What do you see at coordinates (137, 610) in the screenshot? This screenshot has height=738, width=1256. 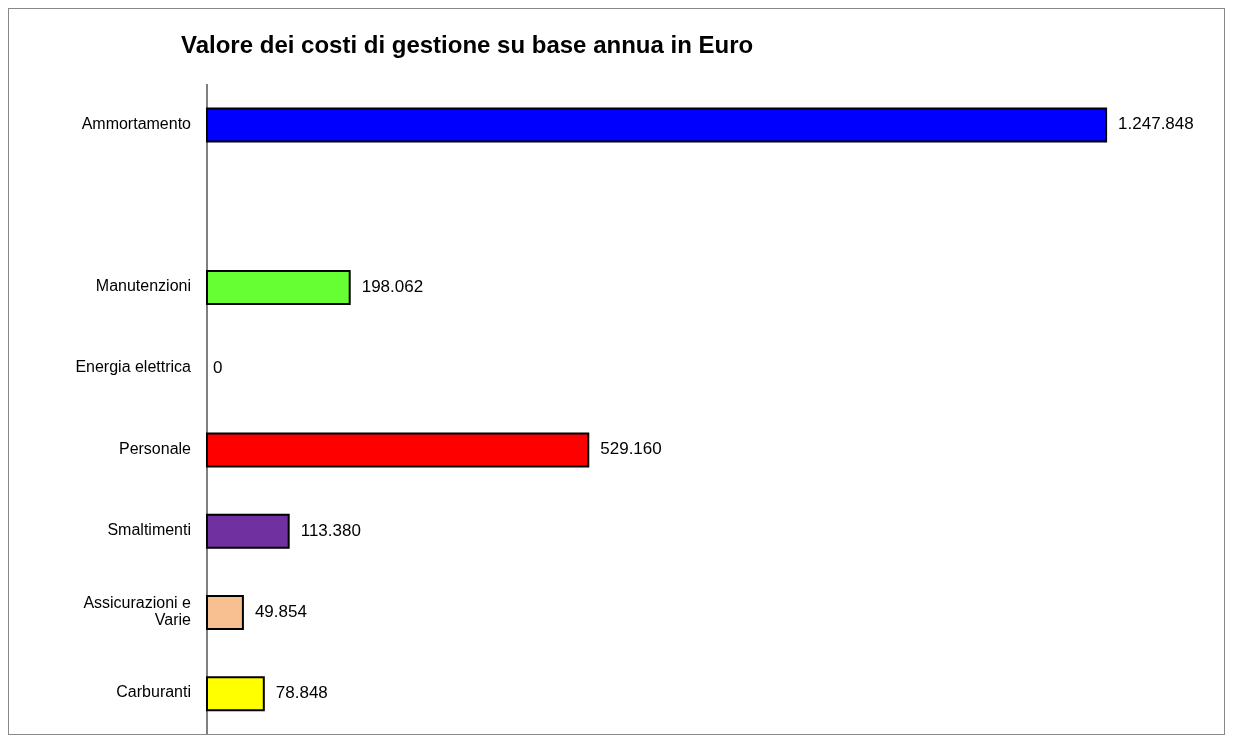 I see `y-tick-label: Assicurazioni e Varie` at bounding box center [137, 610].